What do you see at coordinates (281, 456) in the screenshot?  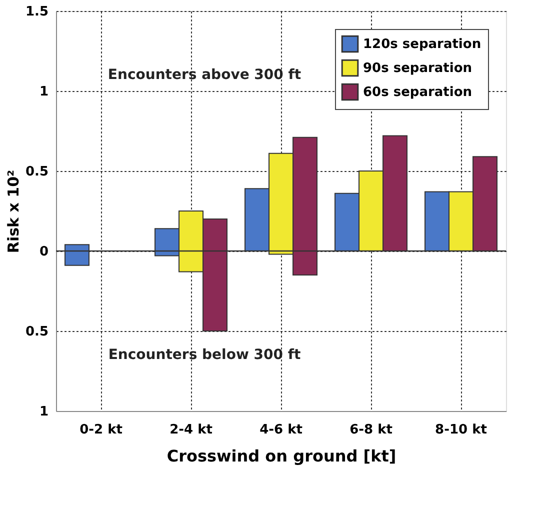 I see `x-axis-title: Crosswind on ground [kt]` at bounding box center [281, 456].